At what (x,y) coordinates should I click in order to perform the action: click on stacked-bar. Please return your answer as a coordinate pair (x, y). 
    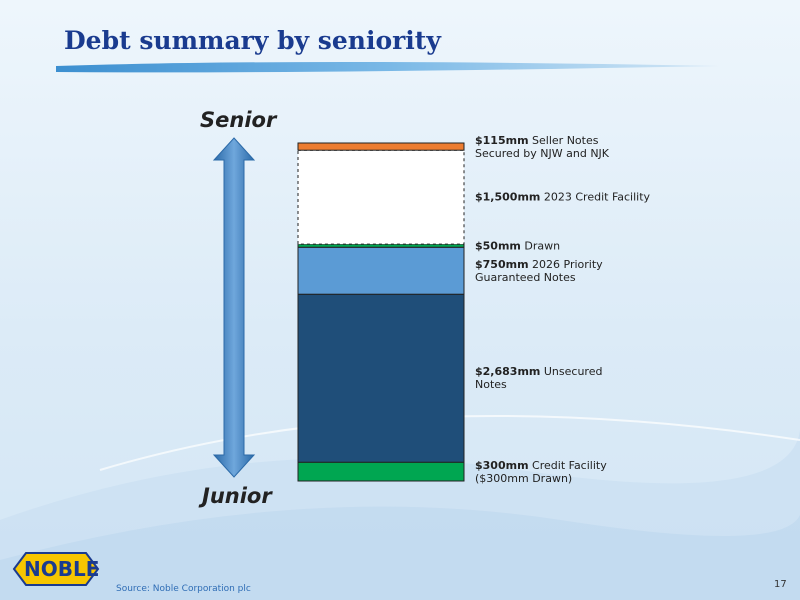
    Looking at the image, I should click on (381, 312).